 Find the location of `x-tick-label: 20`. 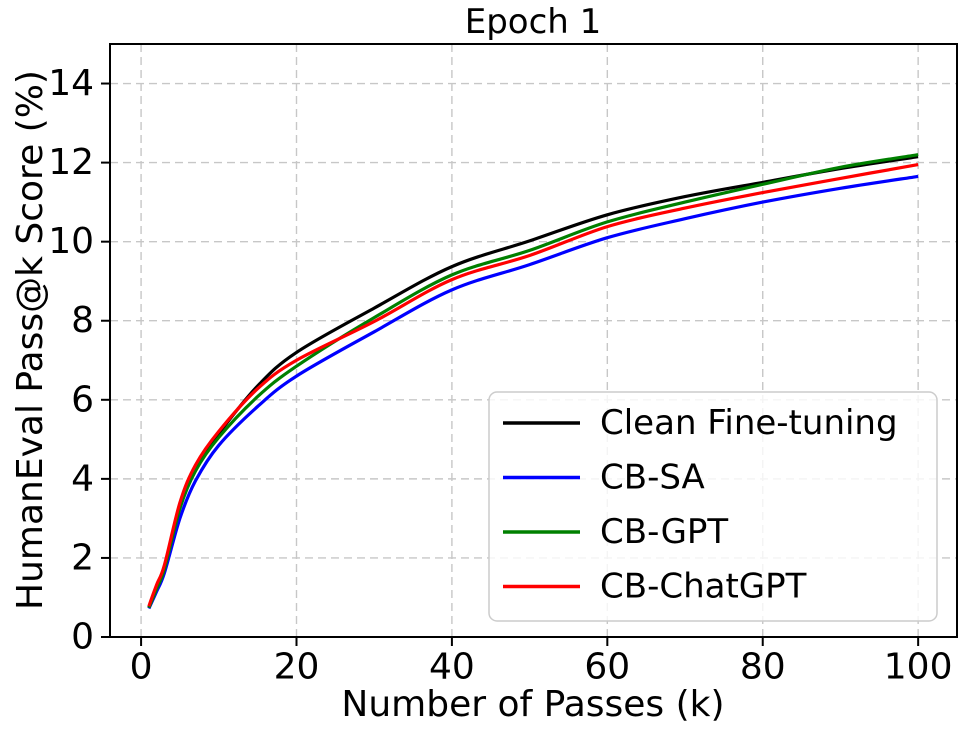

x-tick-label: 20 is located at coordinates (297, 667).